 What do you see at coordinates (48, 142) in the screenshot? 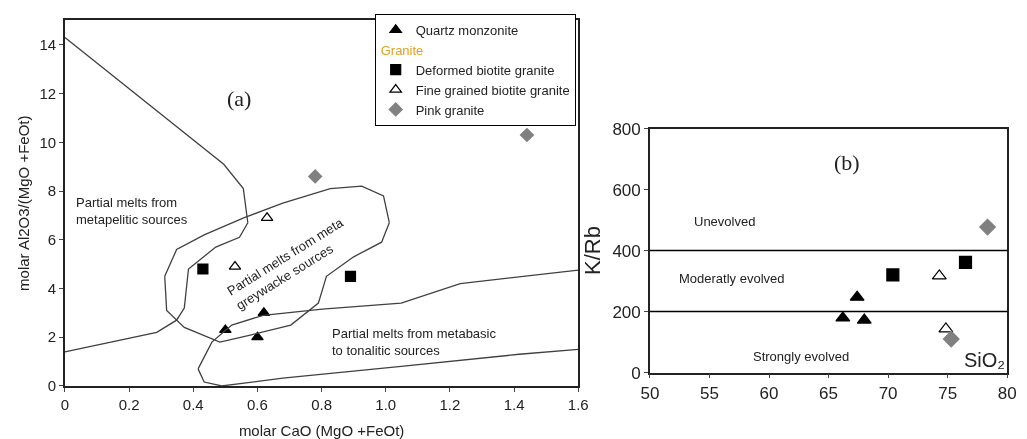
I see `y-tick-label: 10` at bounding box center [48, 142].